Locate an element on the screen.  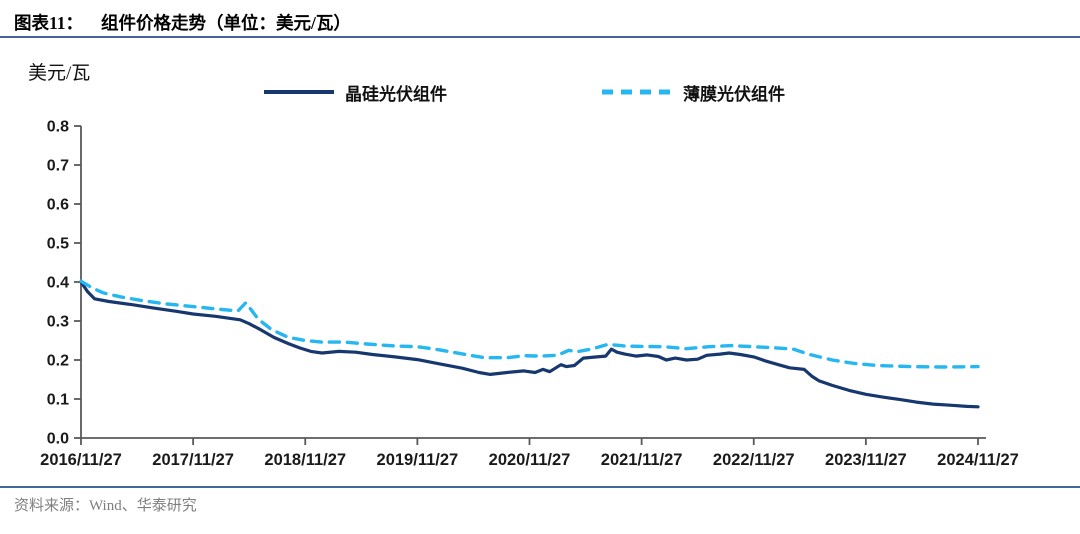
y-tick-label: 0.4 is located at coordinates (58, 283).